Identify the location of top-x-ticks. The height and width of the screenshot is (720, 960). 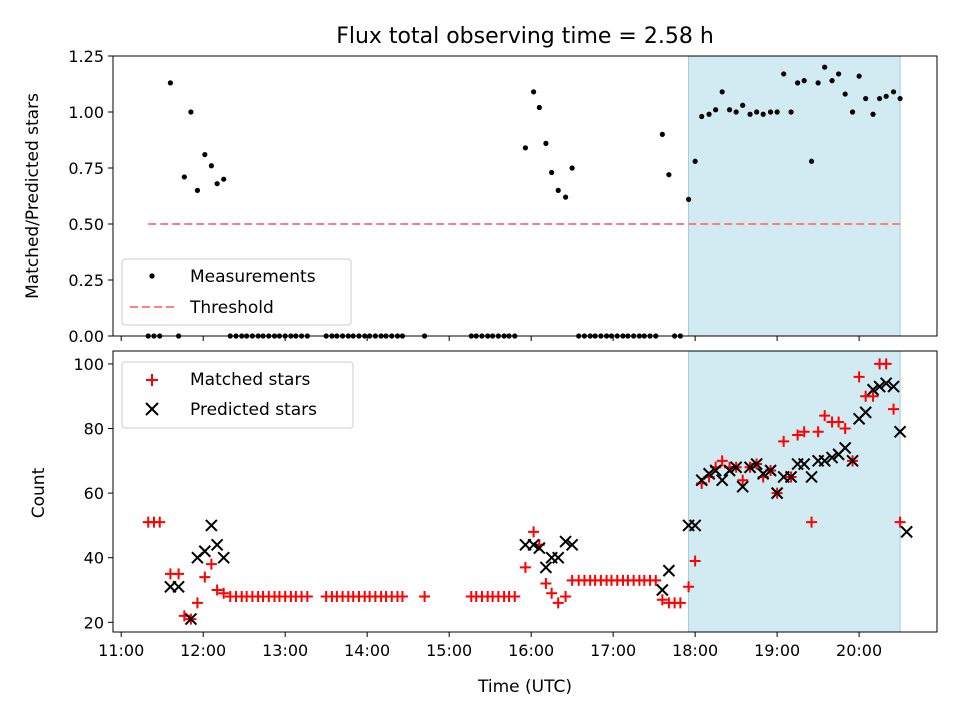
(490, 338).